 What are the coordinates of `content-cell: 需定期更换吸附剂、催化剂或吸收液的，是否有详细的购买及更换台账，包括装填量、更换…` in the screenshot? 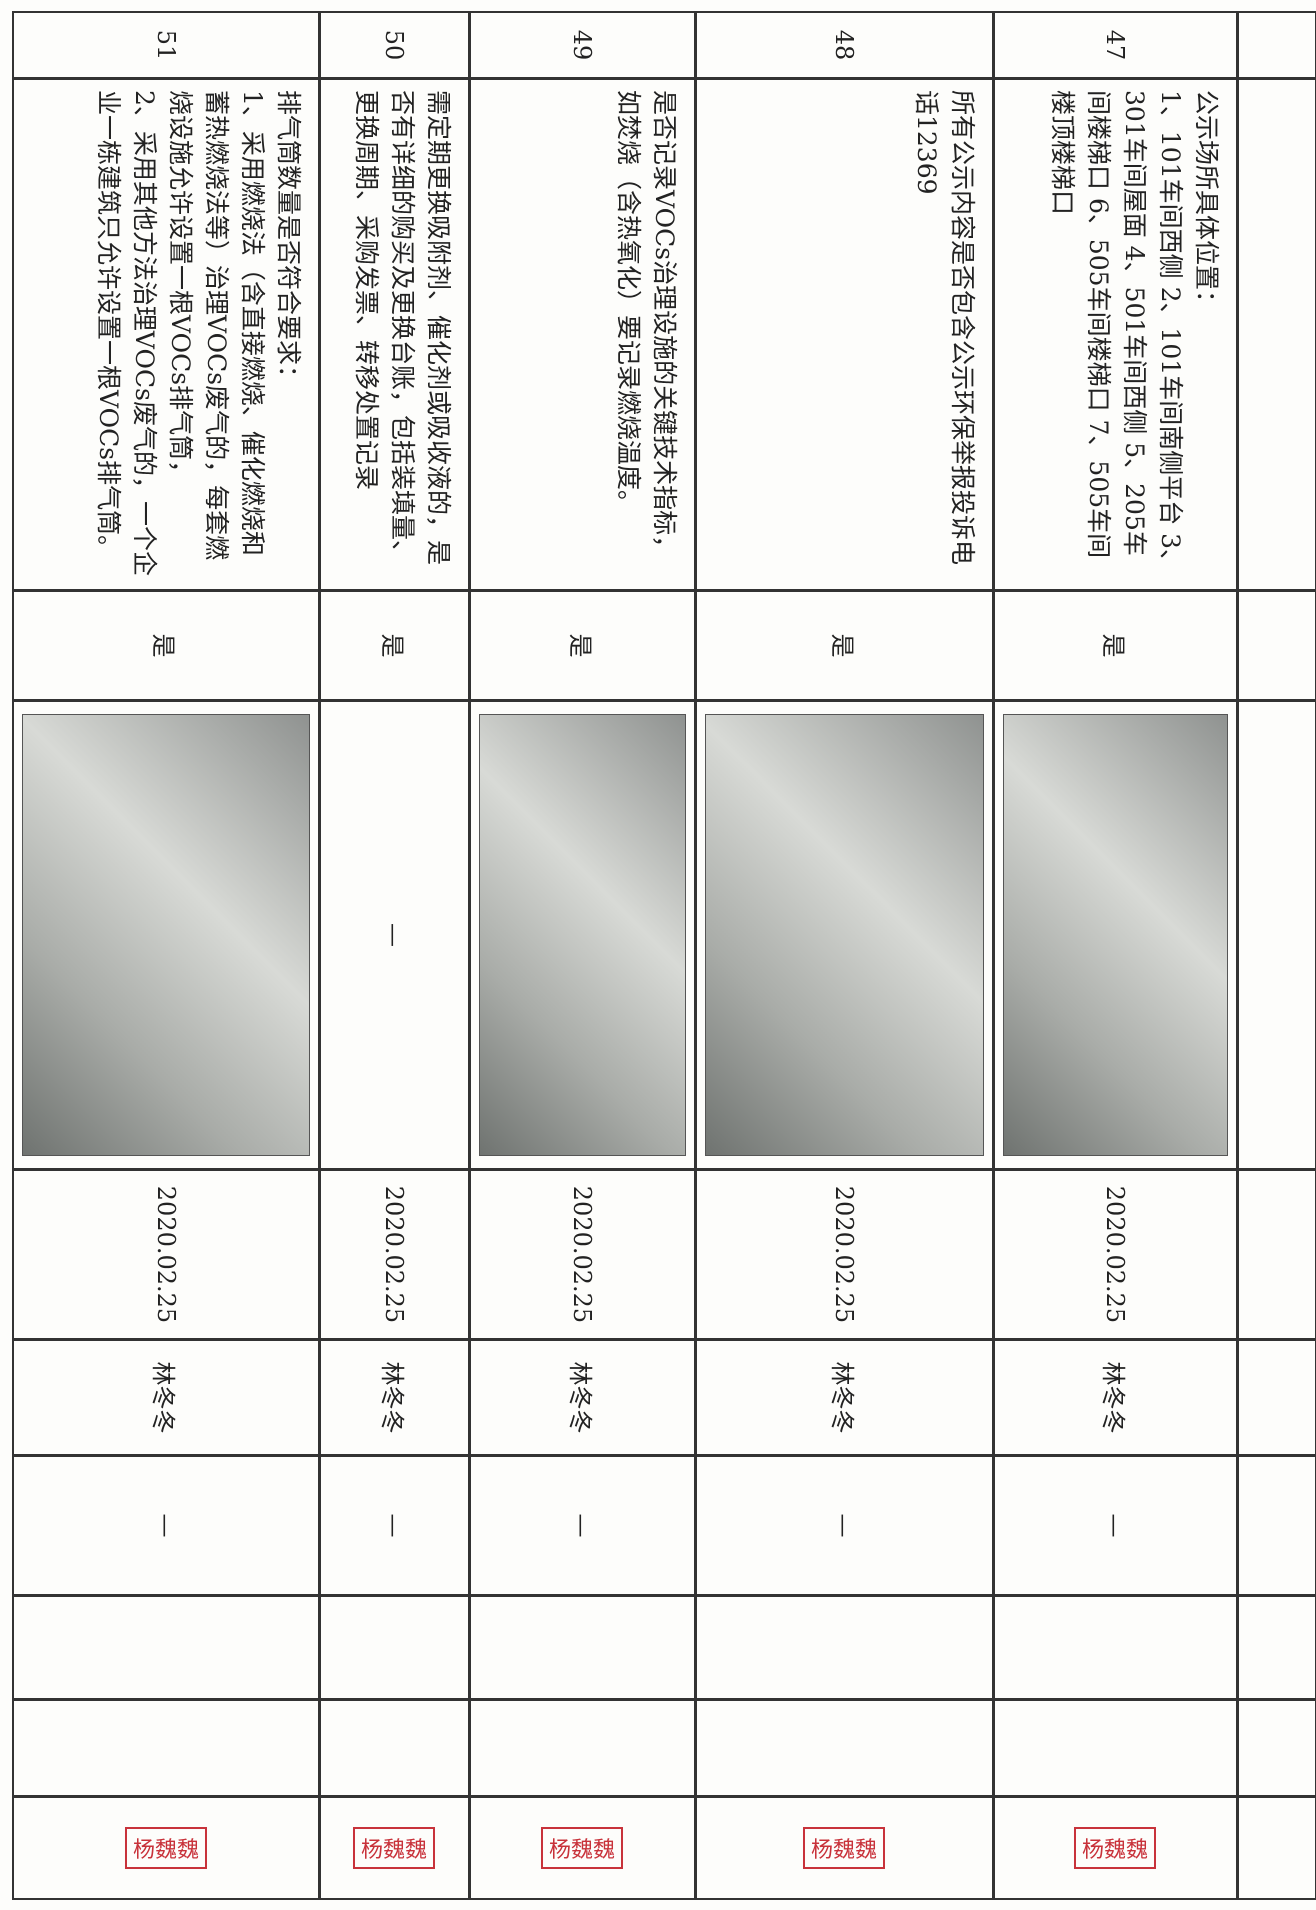 It's located at (394, 334).